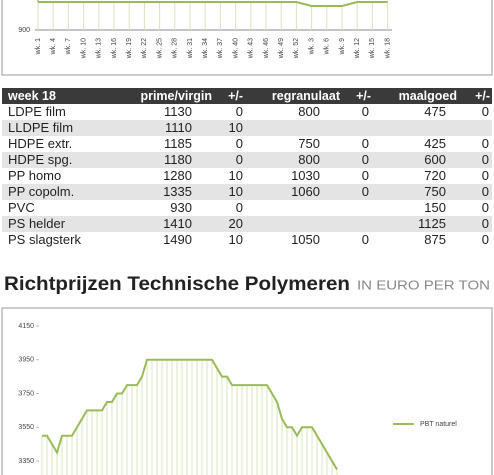 This screenshot has height=475, width=494. I want to click on x-tick-label: wk. 15, so click(372, 48).